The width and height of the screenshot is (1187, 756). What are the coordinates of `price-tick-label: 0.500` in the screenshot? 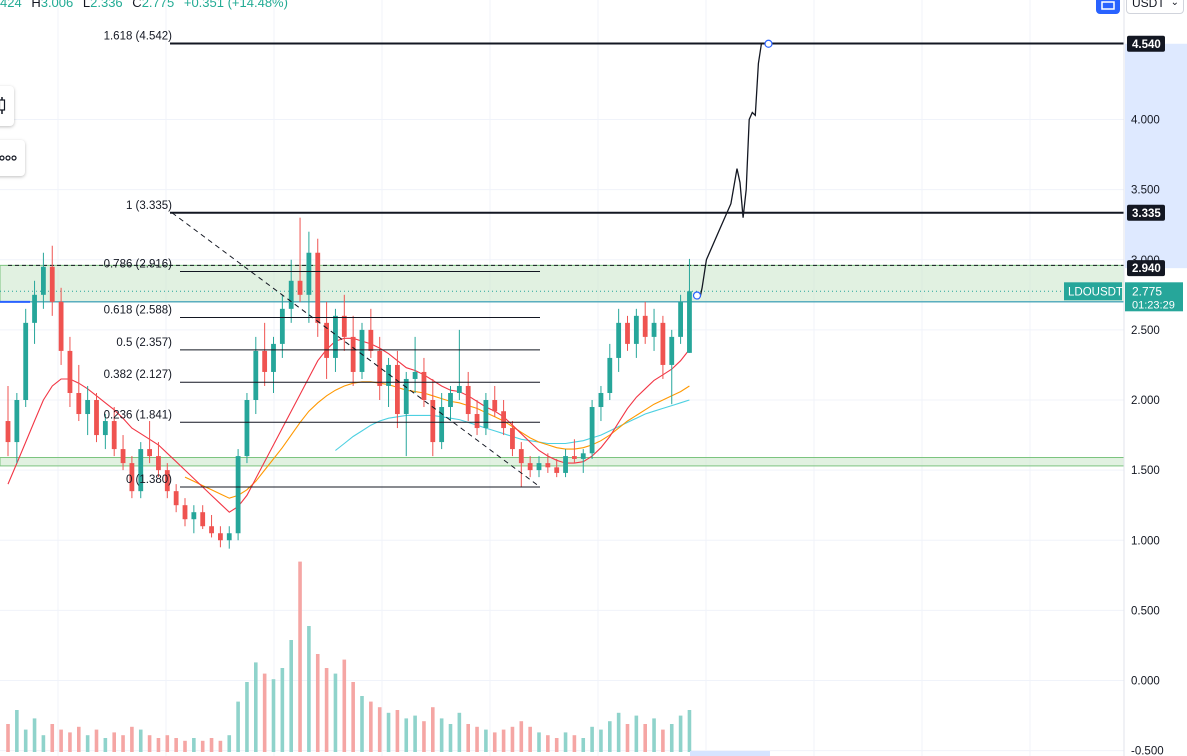 It's located at (1145, 611).